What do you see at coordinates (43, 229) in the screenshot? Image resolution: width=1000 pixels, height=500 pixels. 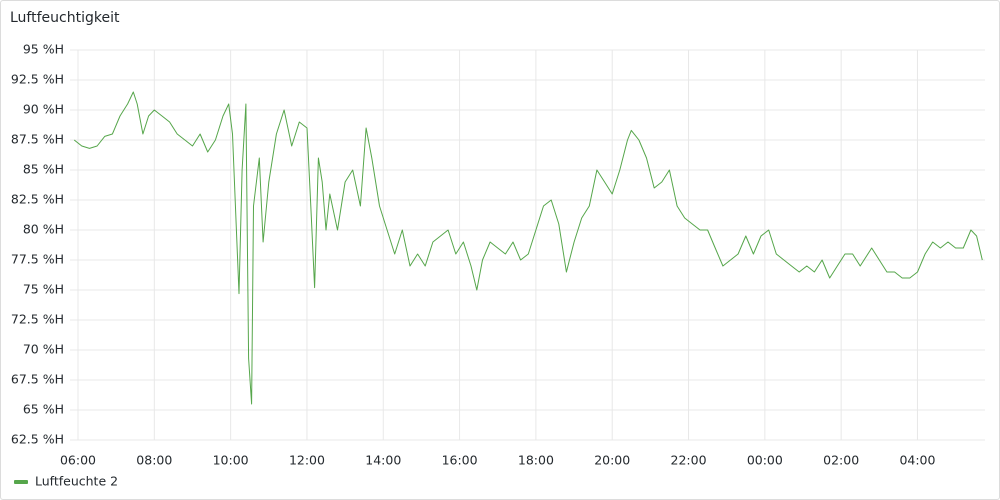 I see `y-tick-label: 80 %H` at bounding box center [43, 229].